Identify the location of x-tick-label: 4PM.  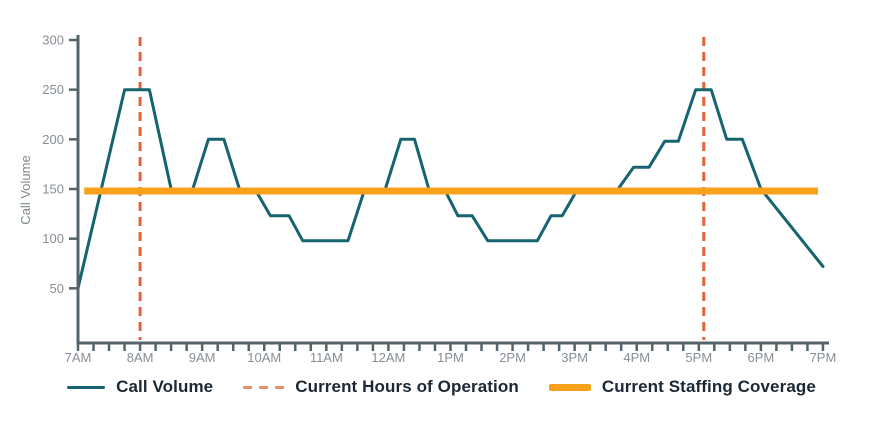
(636, 357).